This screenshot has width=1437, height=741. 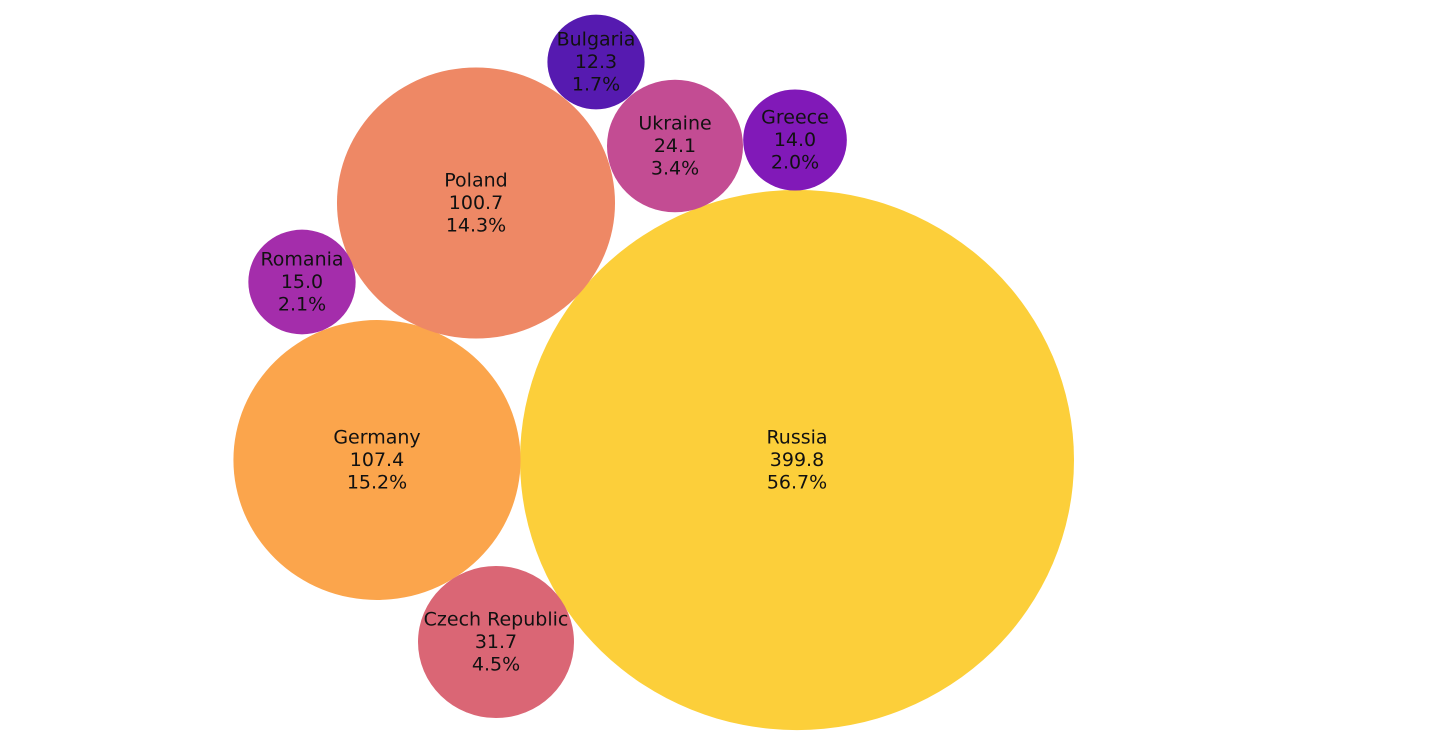 I want to click on bubble-label-ukraine: Ukraine, so click(x=674, y=124).